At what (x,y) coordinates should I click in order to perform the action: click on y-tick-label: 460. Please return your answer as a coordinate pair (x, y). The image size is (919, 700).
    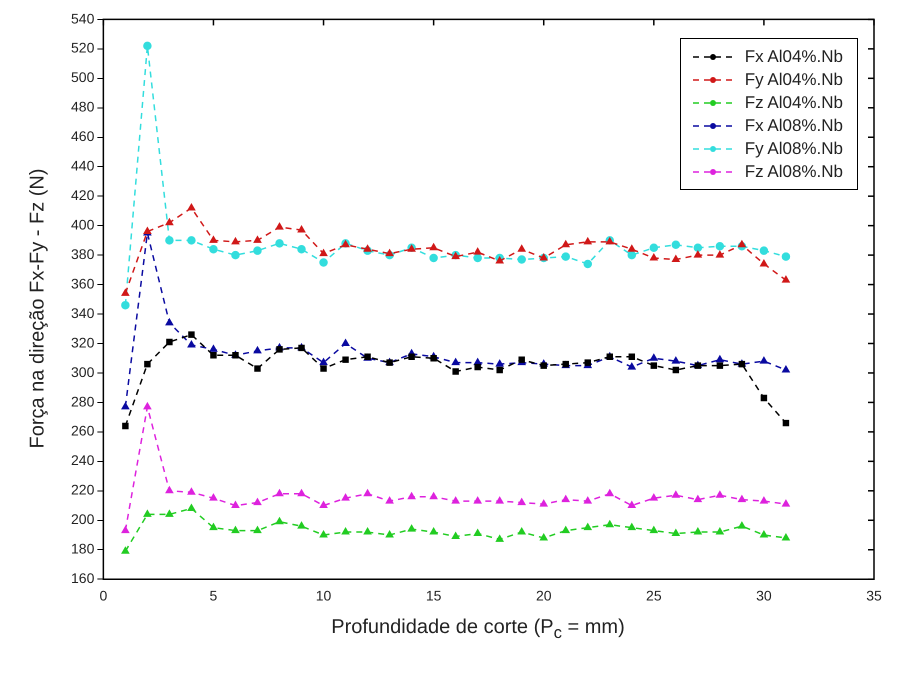
    Looking at the image, I should click on (83, 136).